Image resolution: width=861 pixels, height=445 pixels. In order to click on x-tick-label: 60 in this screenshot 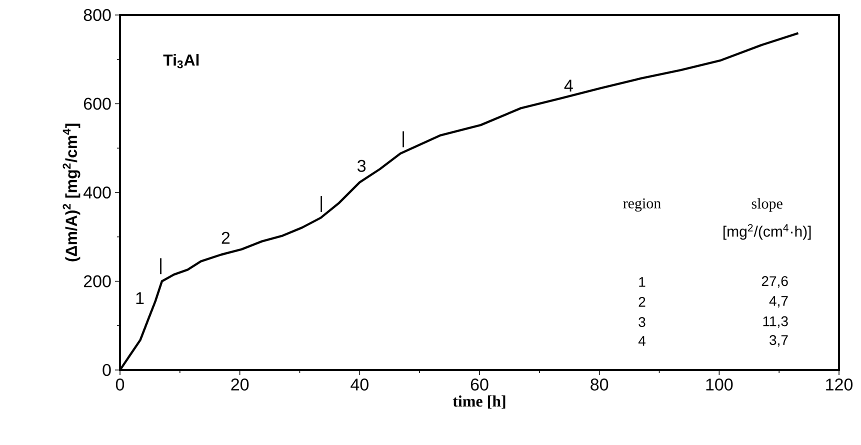, I will do `click(479, 384)`.